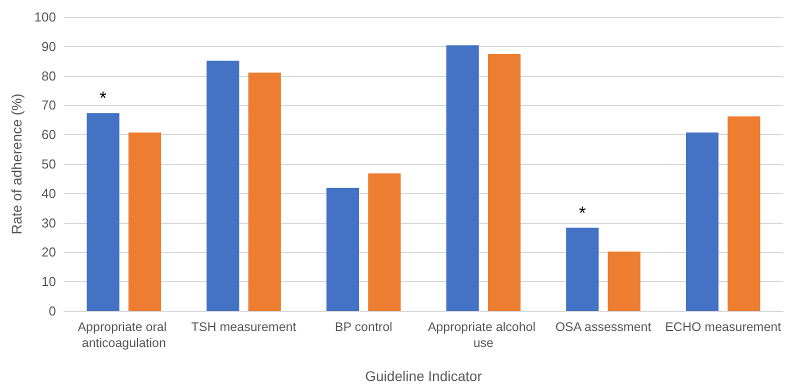 Image resolution: width=787 pixels, height=388 pixels. Describe the element at coordinates (363, 327) in the screenshot. I see `x-tick-label: BP control` at that location.